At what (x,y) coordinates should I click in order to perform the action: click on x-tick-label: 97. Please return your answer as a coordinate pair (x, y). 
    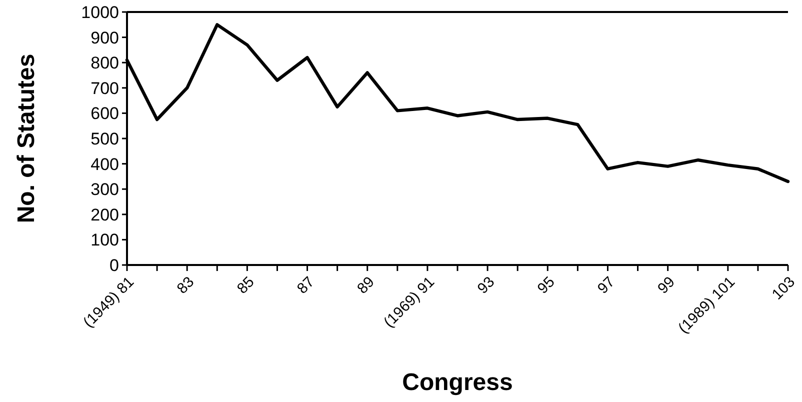
    Looking at the image, I should click on (606, 286).